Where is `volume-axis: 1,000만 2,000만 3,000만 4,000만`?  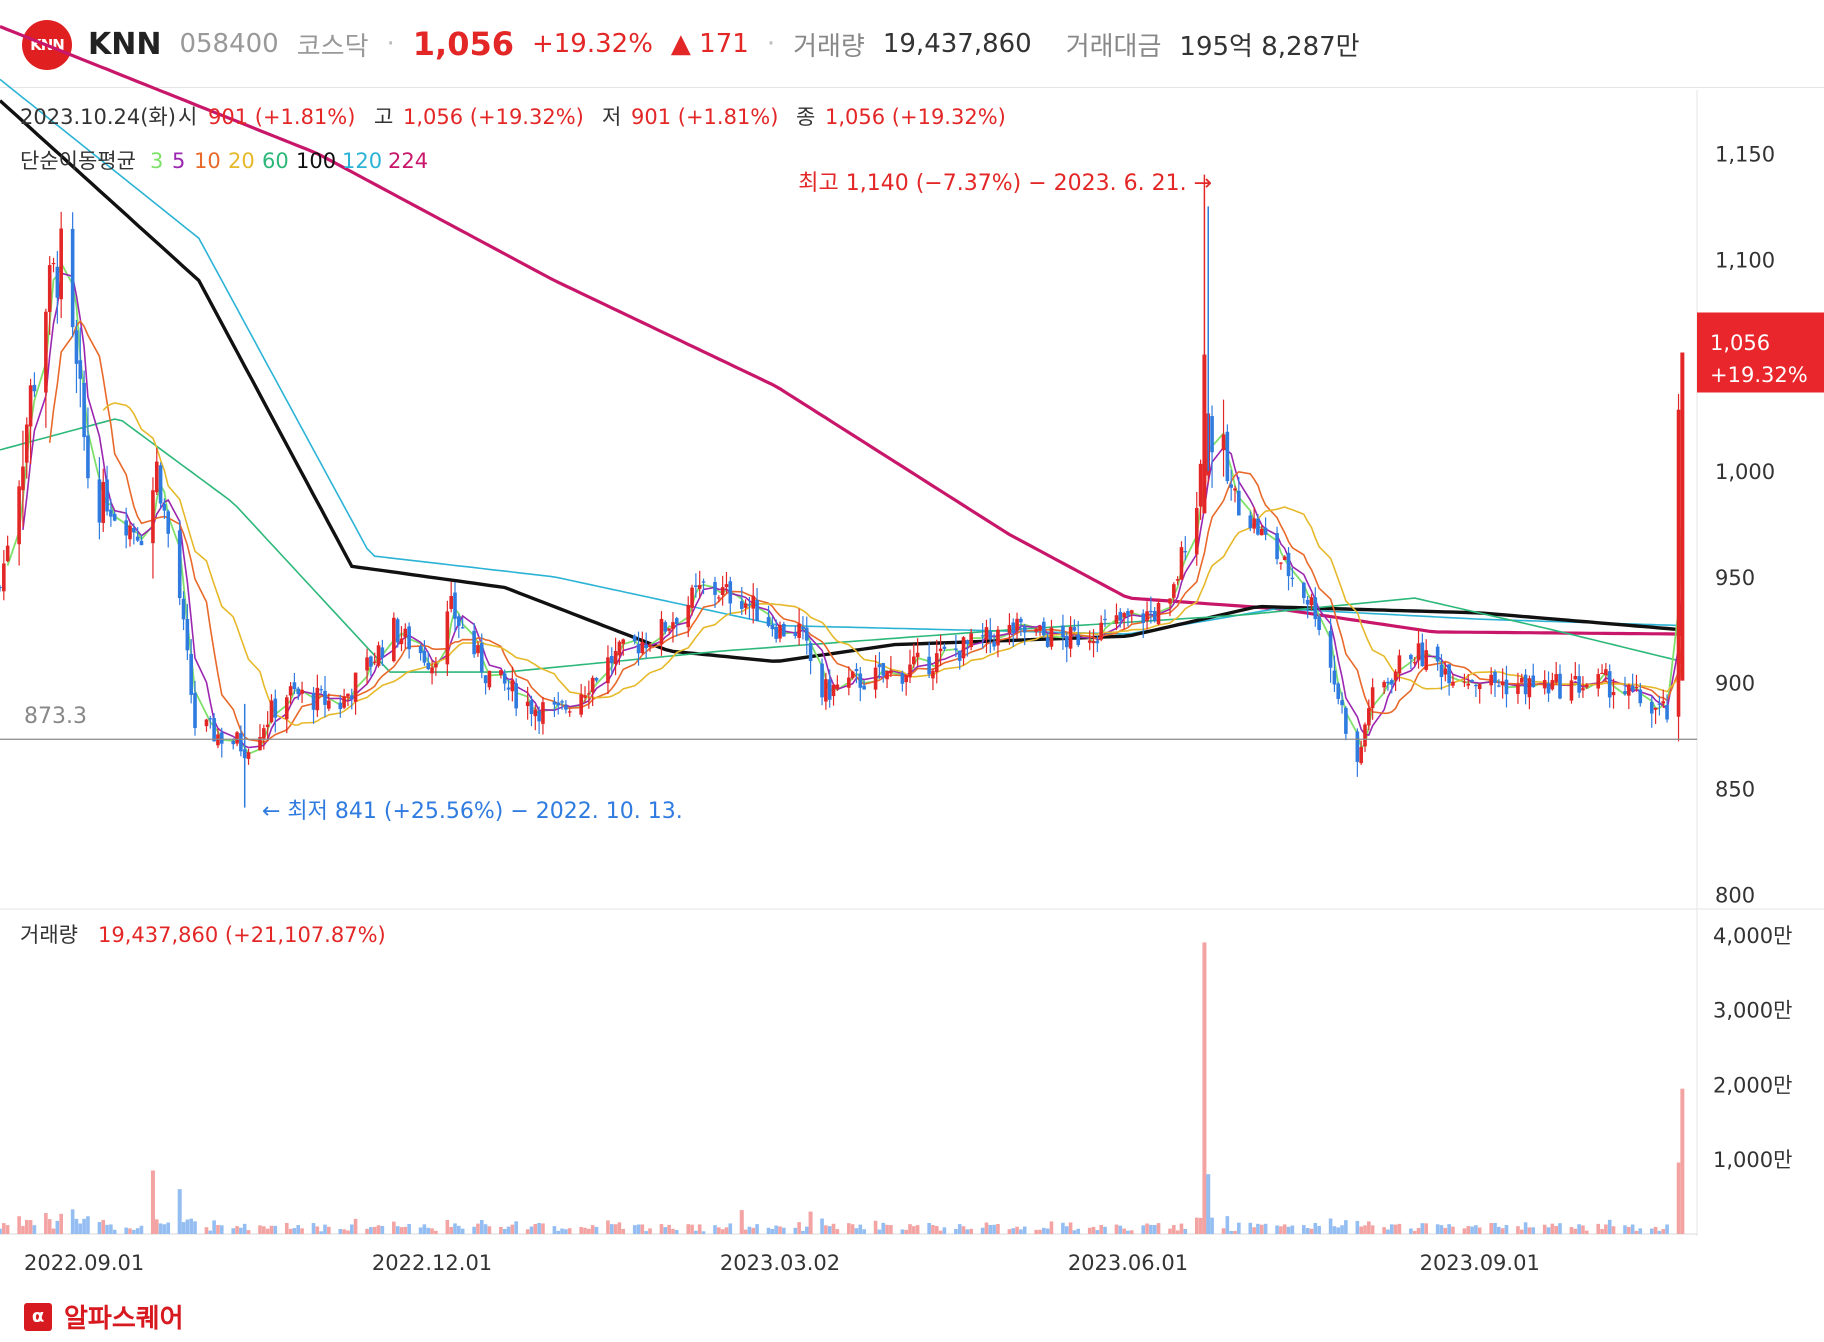 volume-axis: 1,000만 2,000만 3,000만 4,000만 is located at coordinates (1752, 1048).